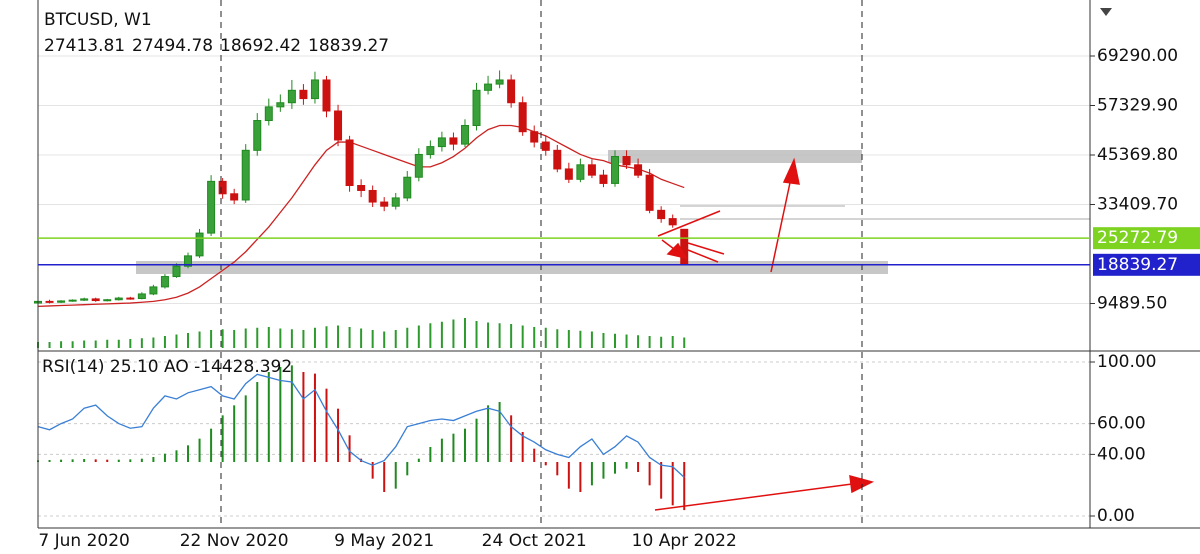  I want to click on y-tick-label: 9489.50, so click(1132, 304).